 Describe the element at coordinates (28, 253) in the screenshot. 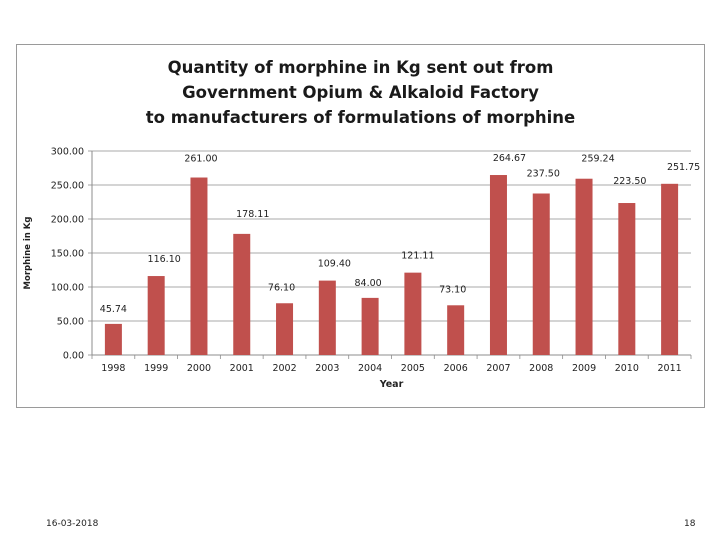

I see `y-axis-title: Morphine in Kg` at that location.